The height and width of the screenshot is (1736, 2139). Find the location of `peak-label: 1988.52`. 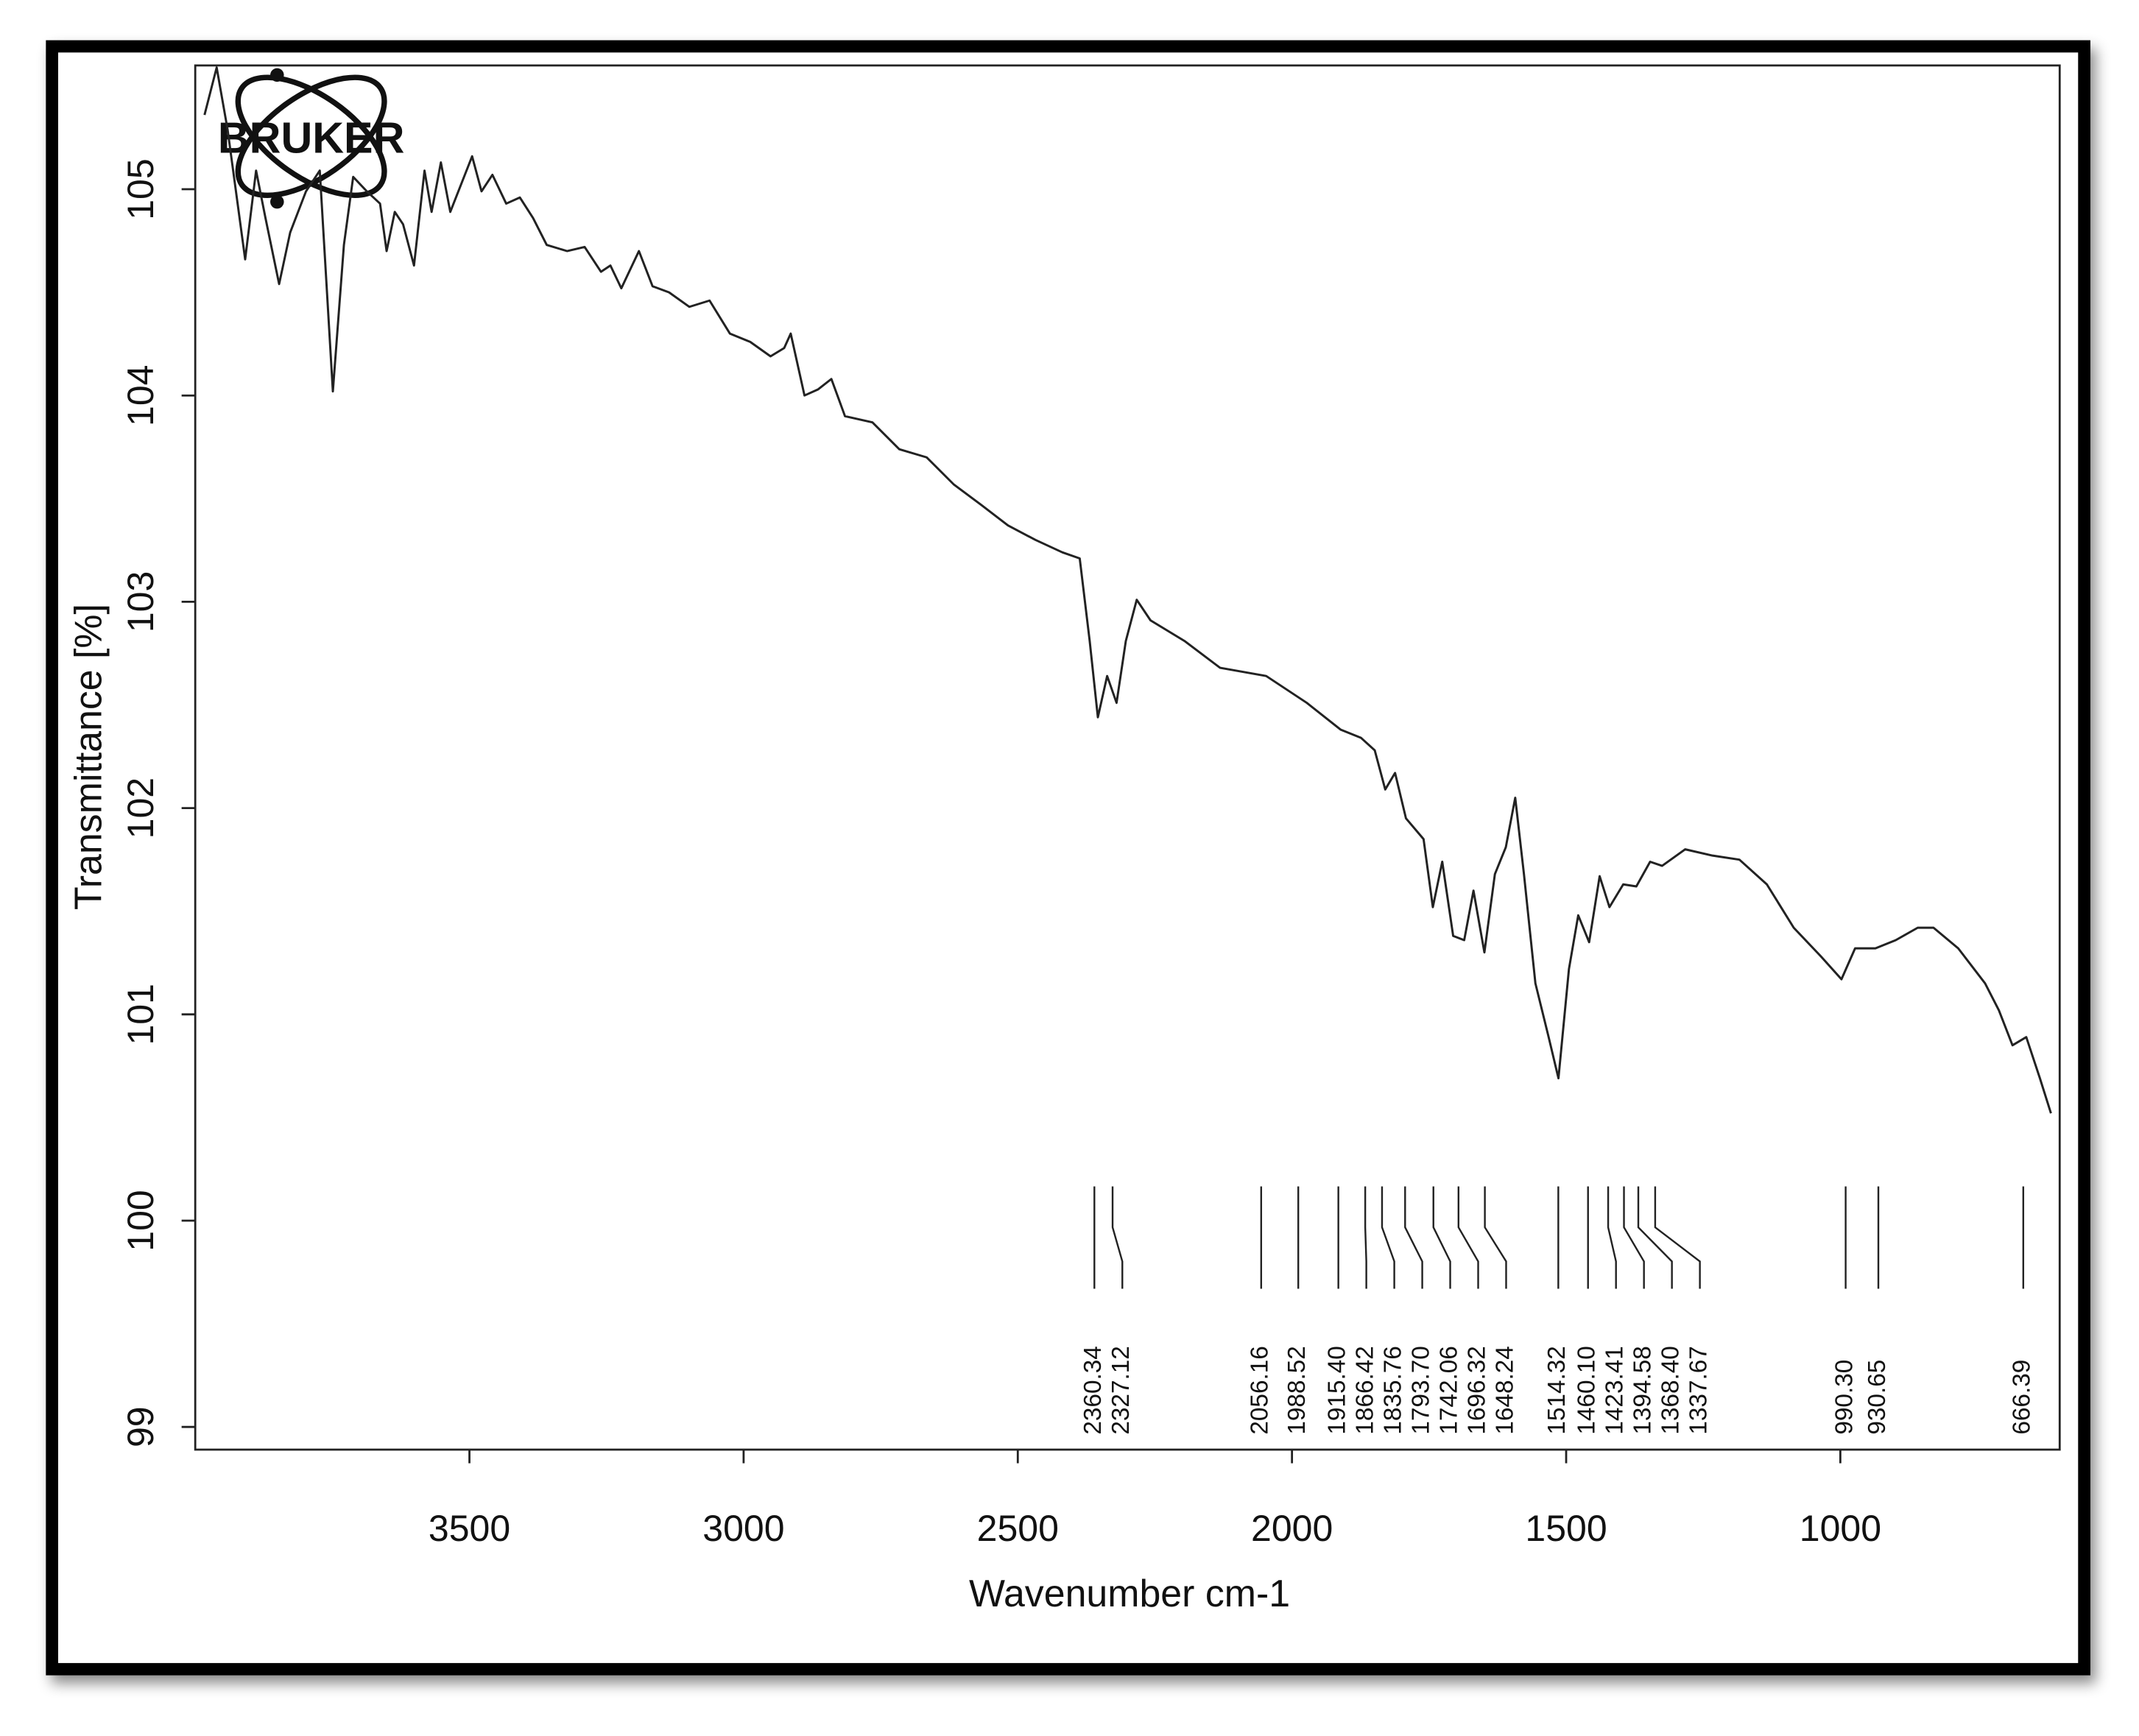

peak-label: 1988.52 is located at coordinates (1297, 1390).